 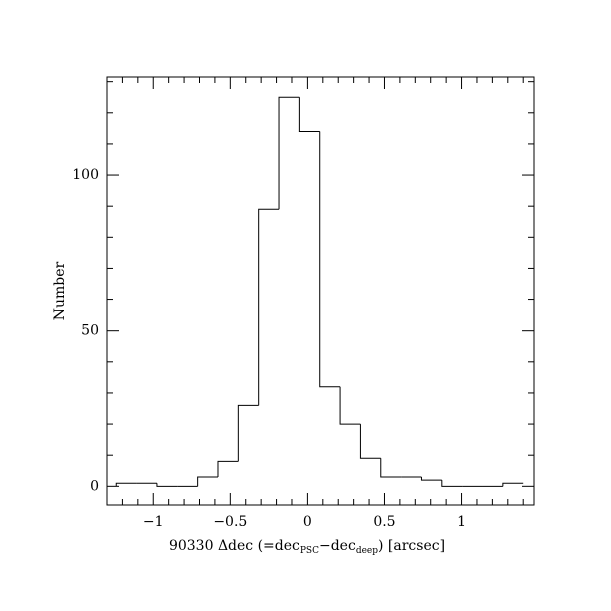 I want to click on x-tick-label: 1, so click(x=461, y=522).